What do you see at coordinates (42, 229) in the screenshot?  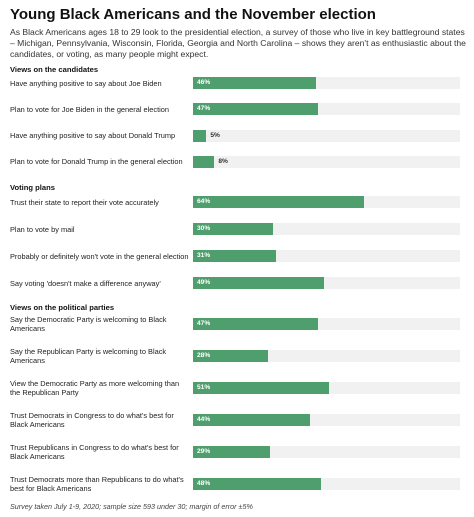 I see `row-label: Plan to vote by mail` at bounding box center [42, 229].